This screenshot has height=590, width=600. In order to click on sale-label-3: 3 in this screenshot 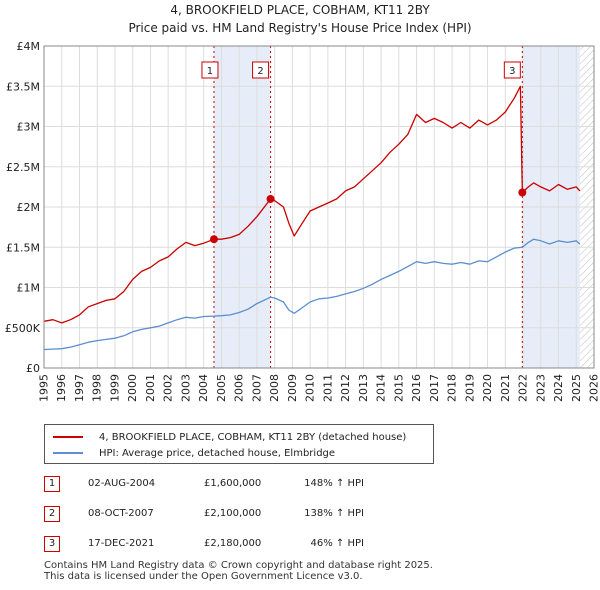, I will do `click(512, 71)`.